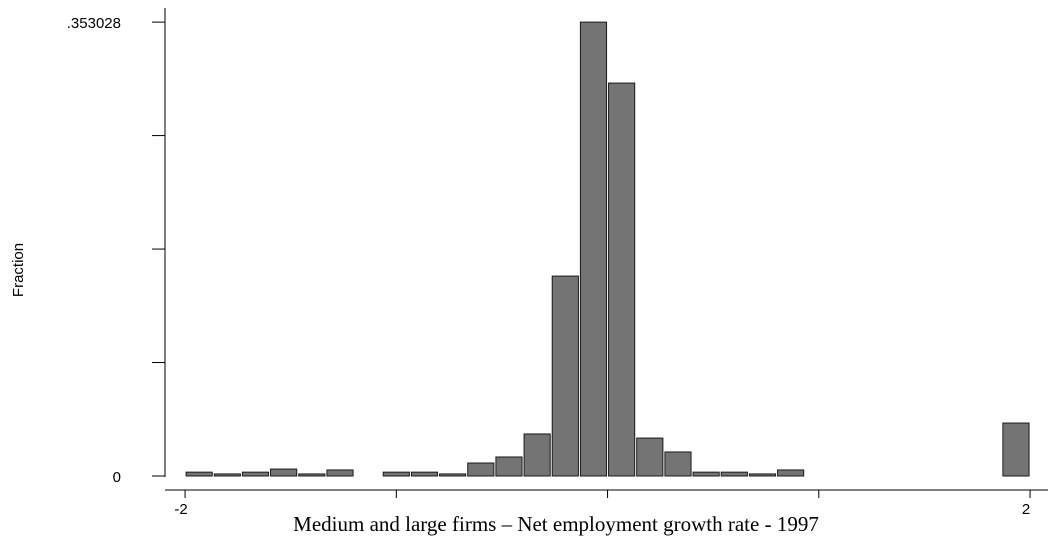  Describe the element at coordinates (117, 477) in the screenshot. I see `y-tick-label: 0` at that location.